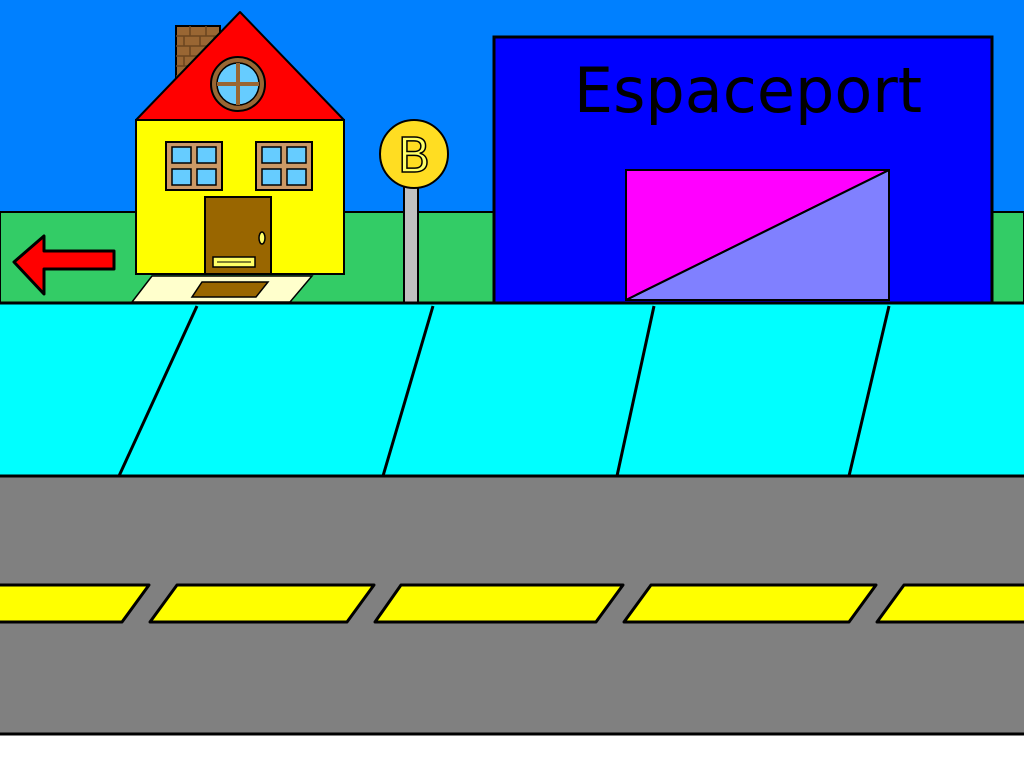  I want to click on left-arrow-icon, so click(64, 265).